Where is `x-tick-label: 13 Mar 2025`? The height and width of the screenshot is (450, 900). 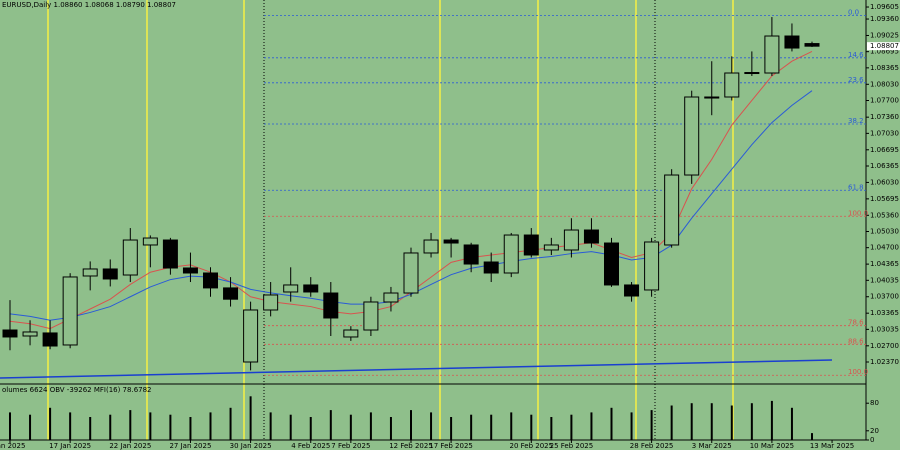 x-tick-label: 13 Mar 2025 is located at coordinates (832, 446).